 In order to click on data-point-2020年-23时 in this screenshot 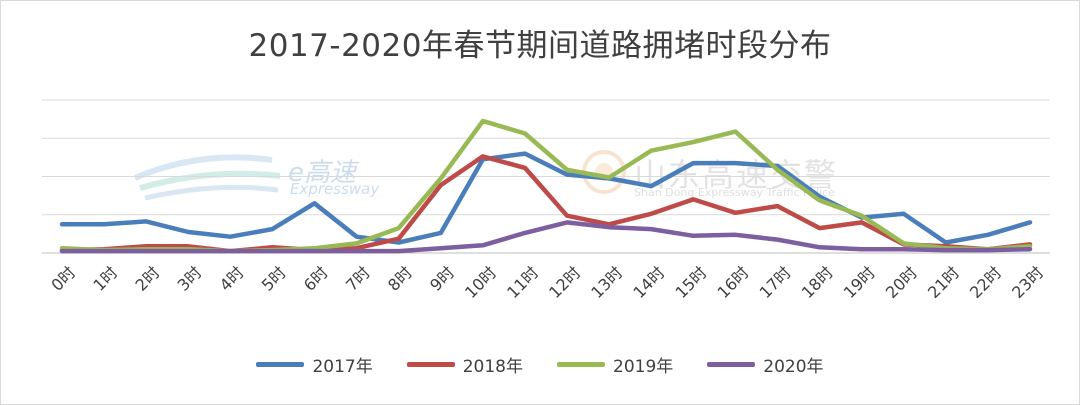, I will do `click(1030, 249)`.